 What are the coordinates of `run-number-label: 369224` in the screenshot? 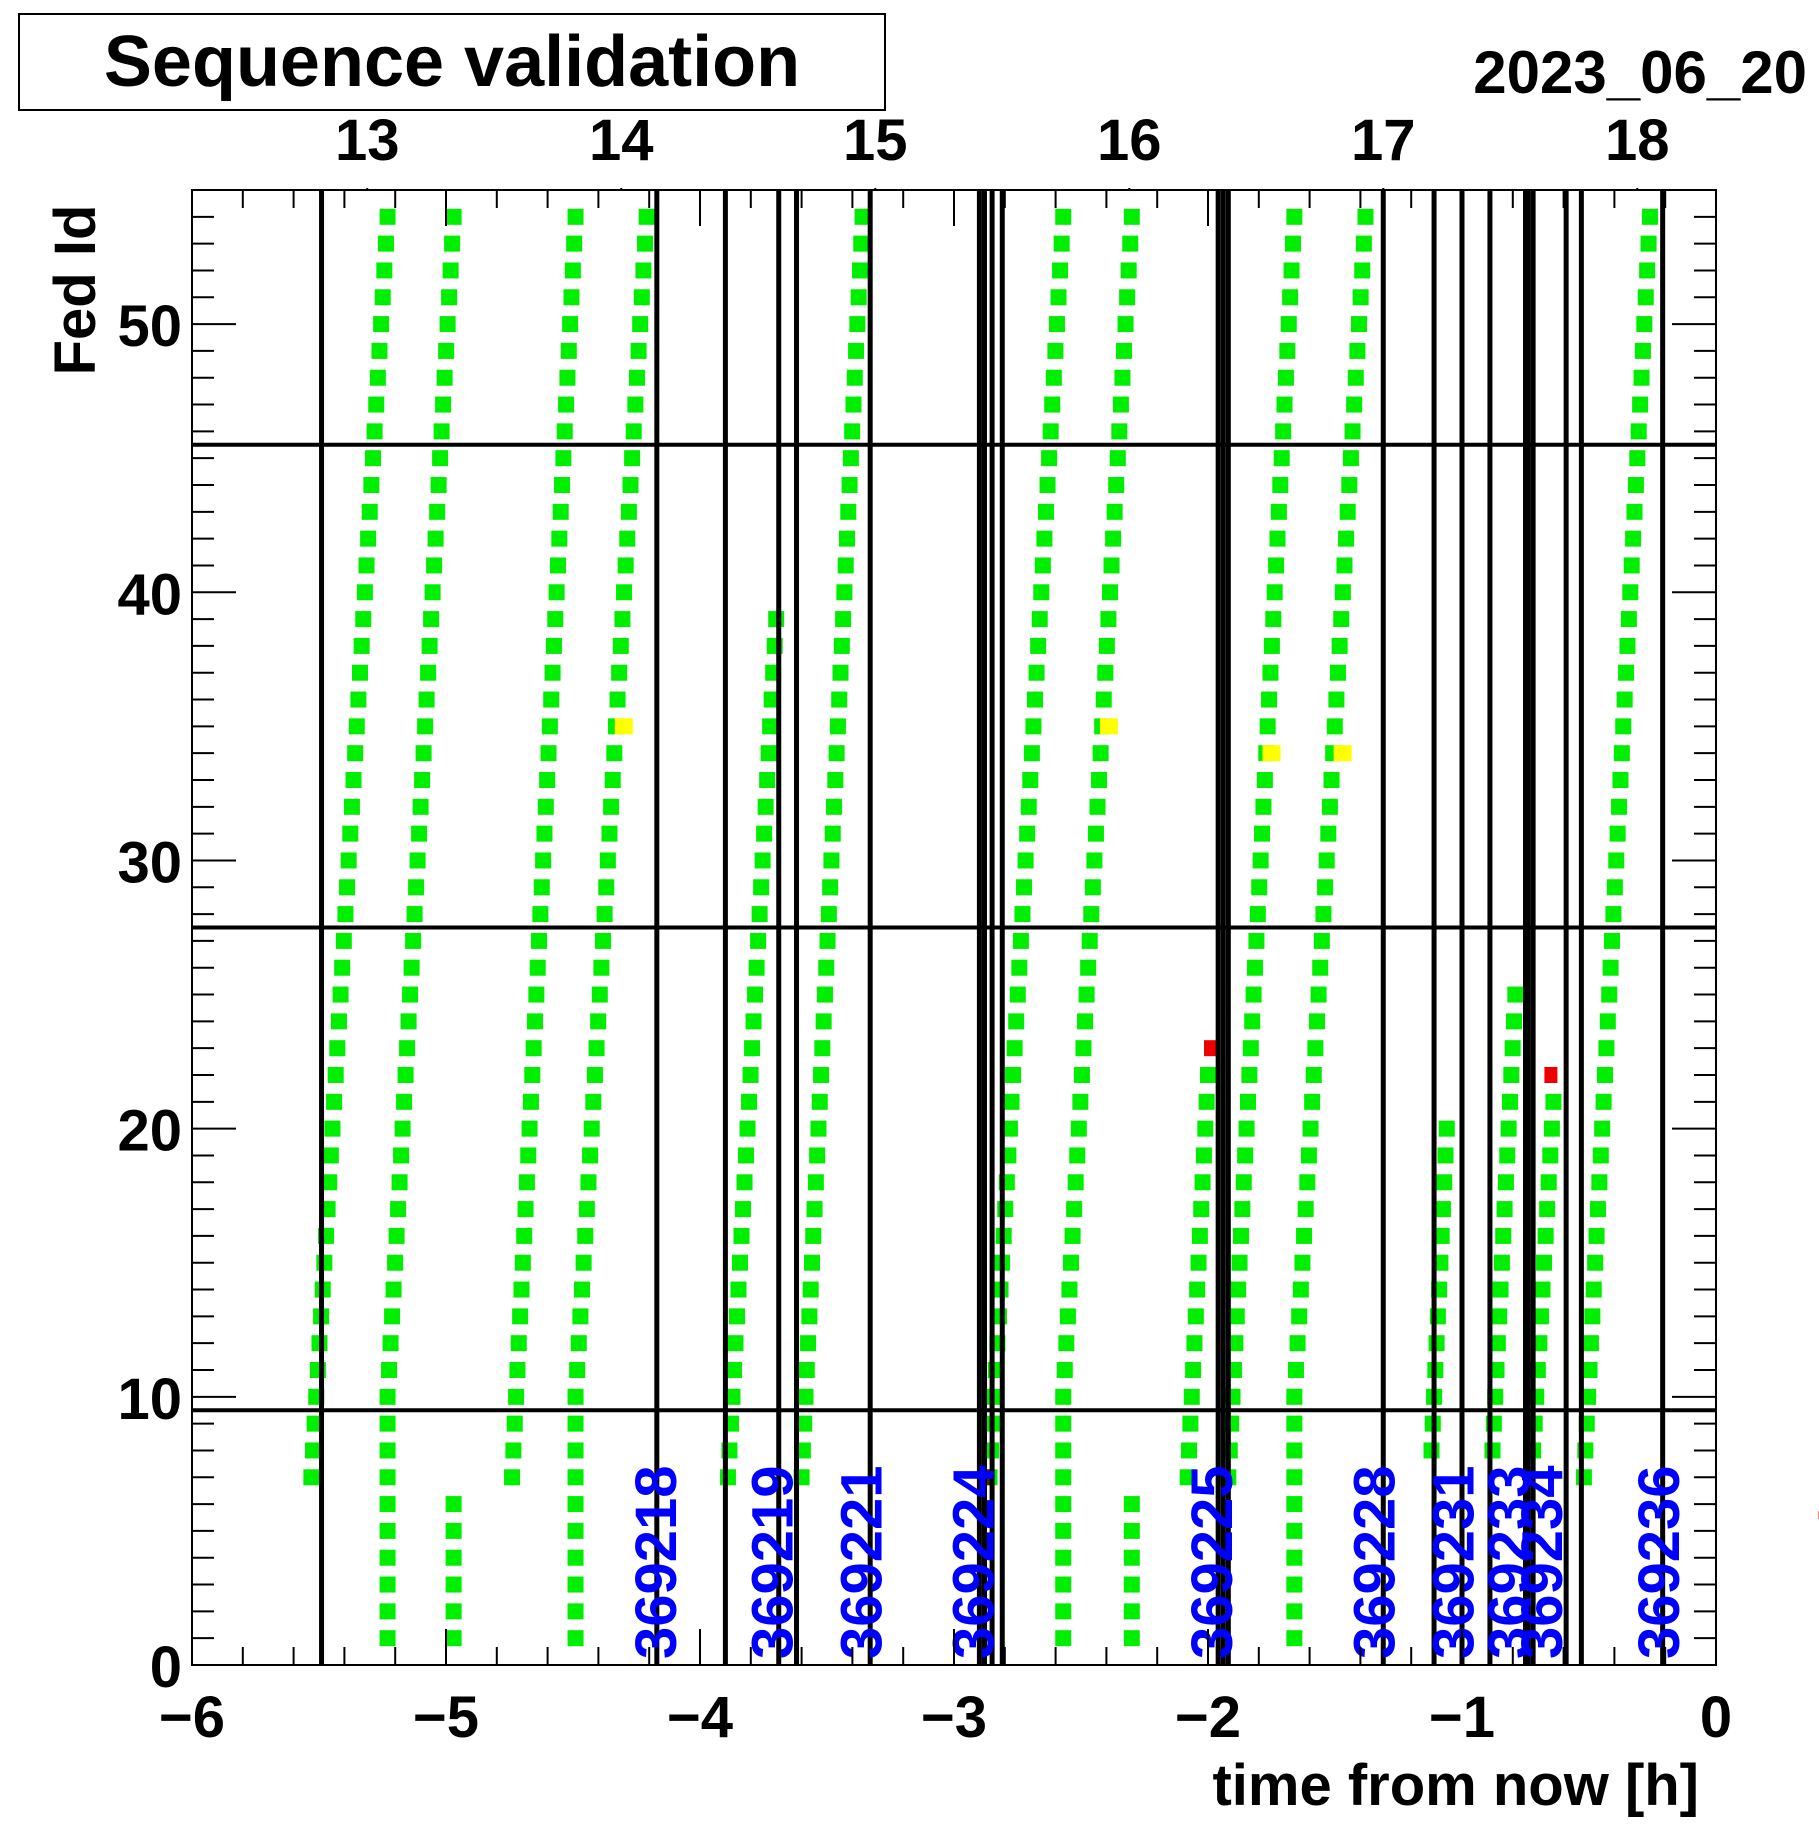 It's located at (973, 1562).